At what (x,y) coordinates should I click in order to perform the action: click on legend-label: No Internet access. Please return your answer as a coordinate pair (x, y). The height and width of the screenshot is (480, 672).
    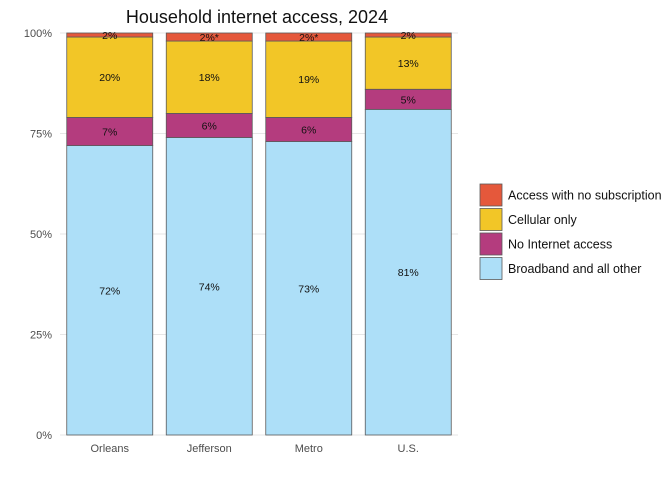
    Looking at the image, I should click on (560, 245).